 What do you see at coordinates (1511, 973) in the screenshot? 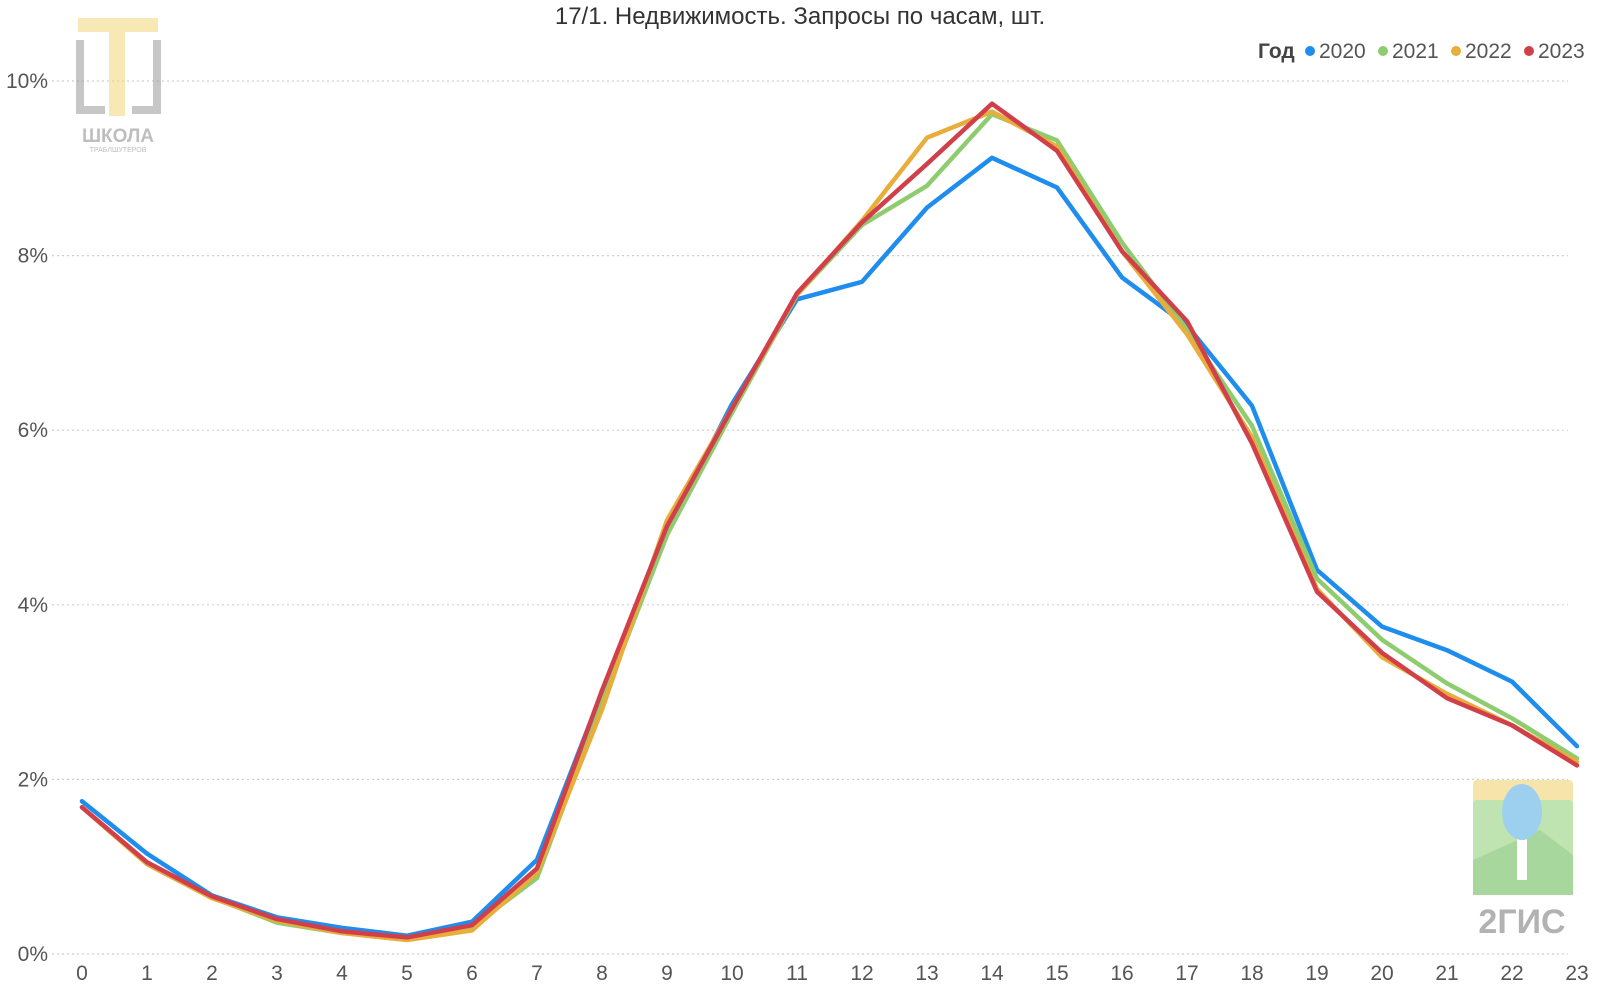
I see `x-tick-label: 22` at bounding box center [1511, 973].